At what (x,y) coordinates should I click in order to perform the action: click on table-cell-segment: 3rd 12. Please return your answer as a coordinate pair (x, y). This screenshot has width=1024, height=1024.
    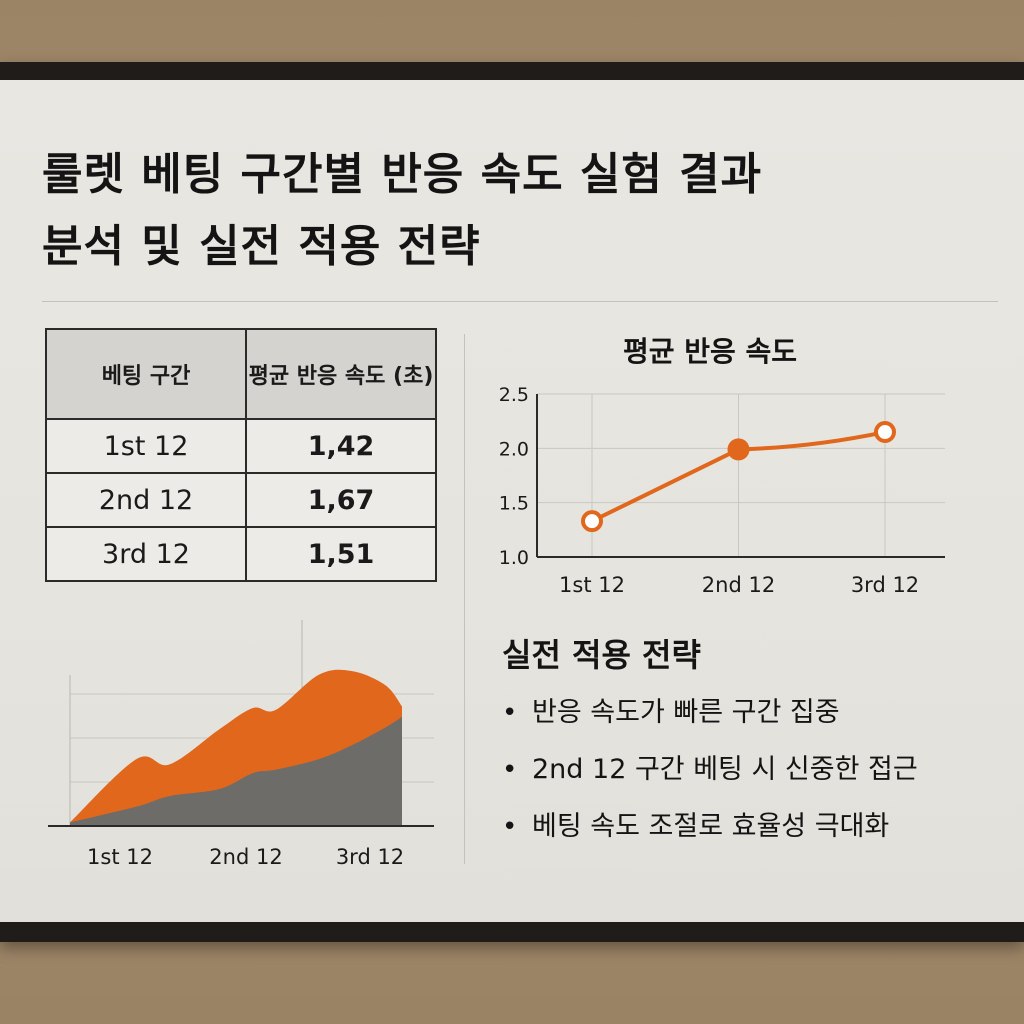
    Looking at the image, I should click on (146, 554).